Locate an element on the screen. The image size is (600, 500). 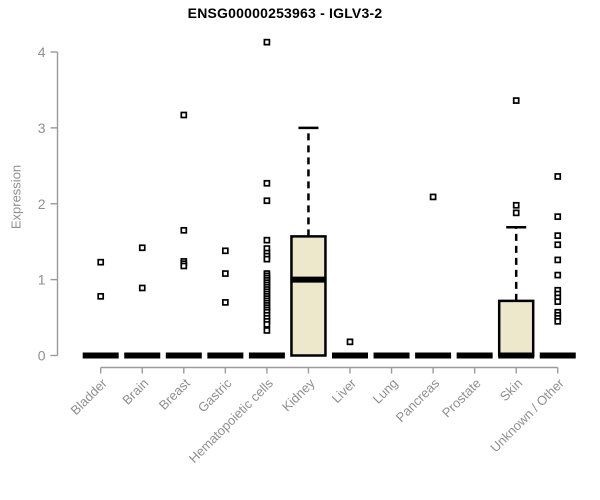
chart-title: ENSG00000253963 - IGLV3-2 is located at coordinates (285, 13).